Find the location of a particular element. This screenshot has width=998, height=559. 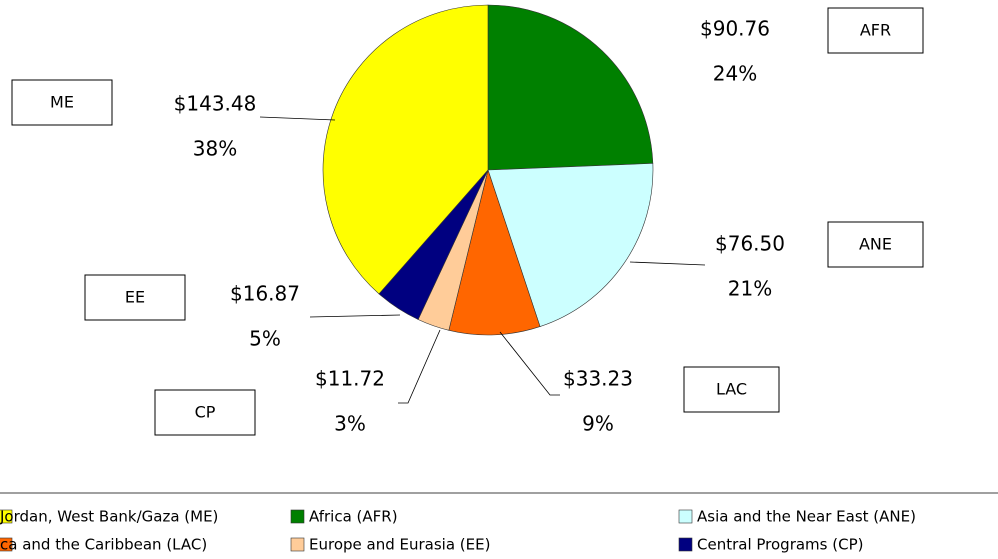

tag-label: LAC is located at coordinates (731, 389).